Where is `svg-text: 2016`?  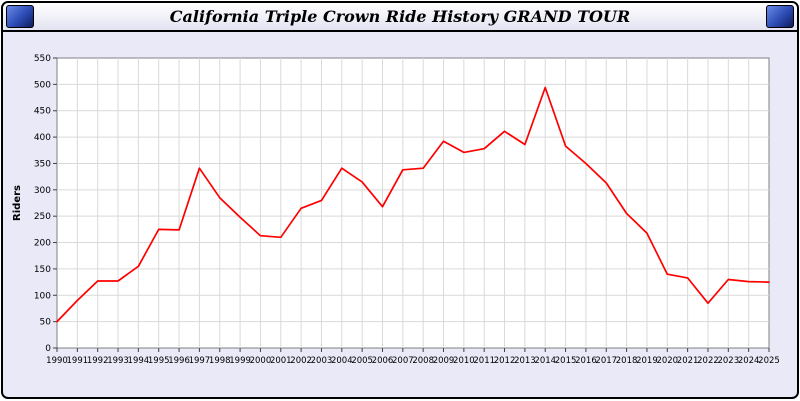 svg-text: 2016 is located at coordinates (586, 361).